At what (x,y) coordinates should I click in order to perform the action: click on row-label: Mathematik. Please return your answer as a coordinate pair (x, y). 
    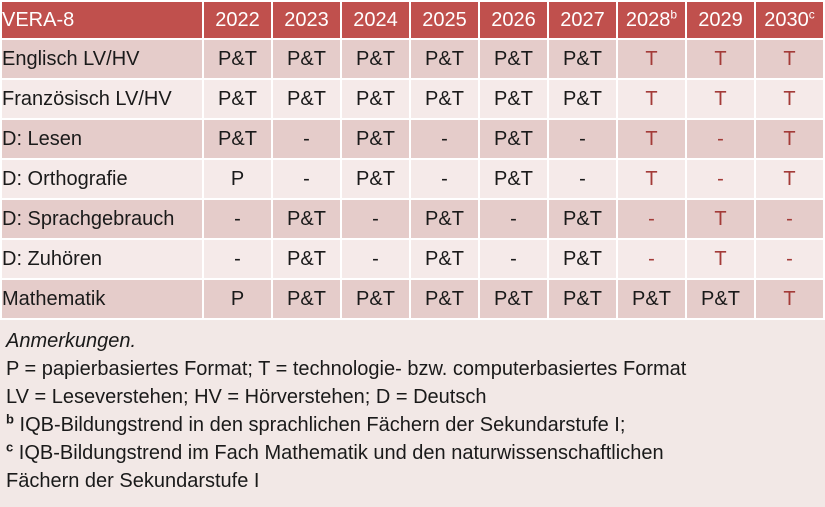
    Looking at the image, I should click on (102, 299).